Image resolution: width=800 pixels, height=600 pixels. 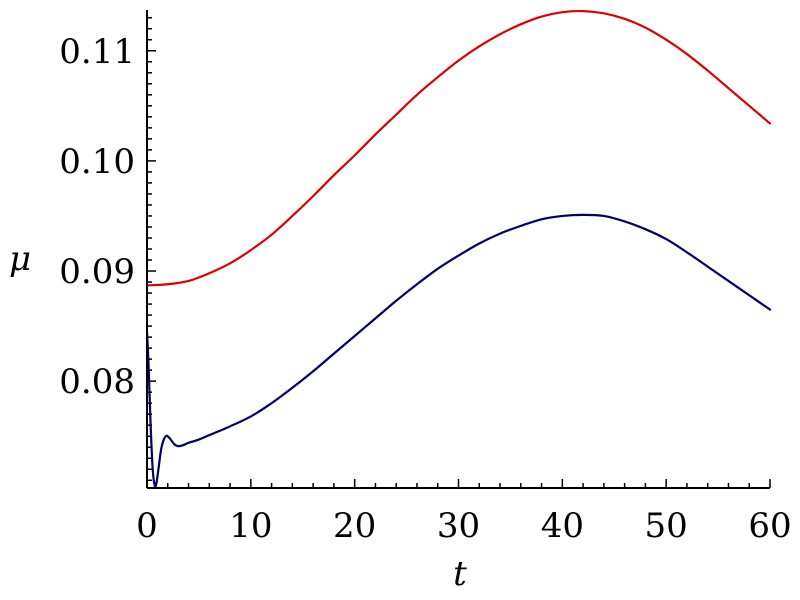 I want to click on x-tick-label: 50, so click(x=666, y=526).